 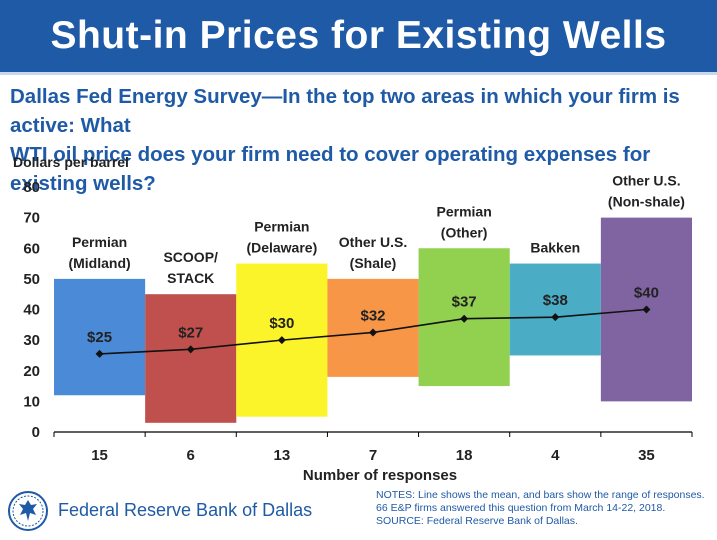 What do you see at coordinates (31, 248) in the screenshot?
I see `y-tick-label: 60` at bounding box center [31, 248].